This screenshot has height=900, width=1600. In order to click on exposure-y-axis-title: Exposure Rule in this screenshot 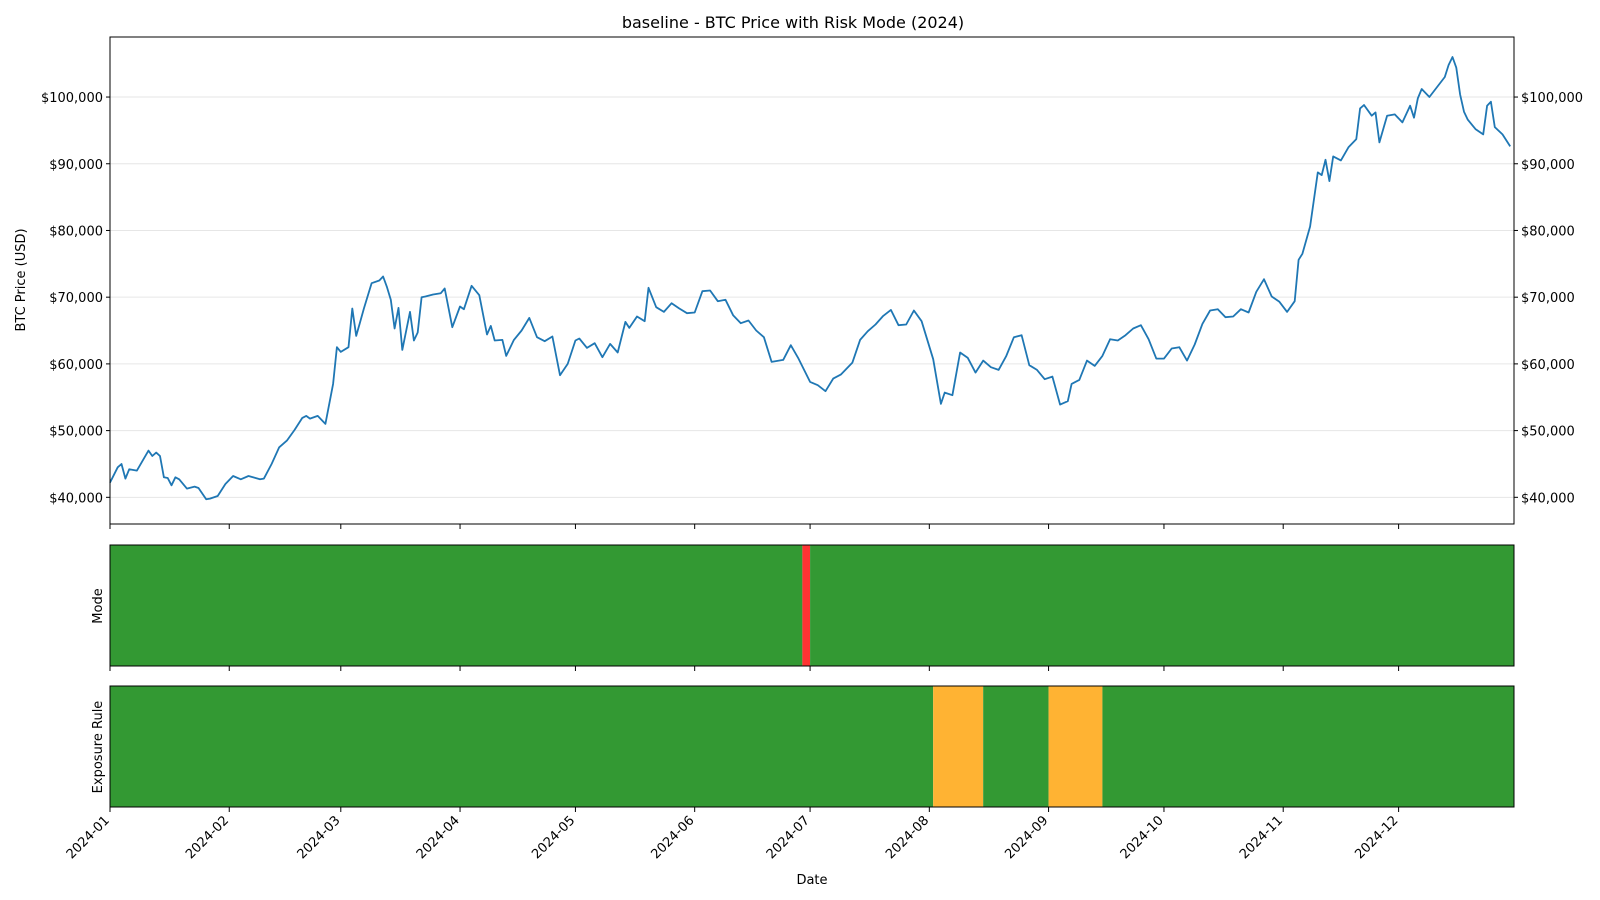, I will do `click(98, 747)`.